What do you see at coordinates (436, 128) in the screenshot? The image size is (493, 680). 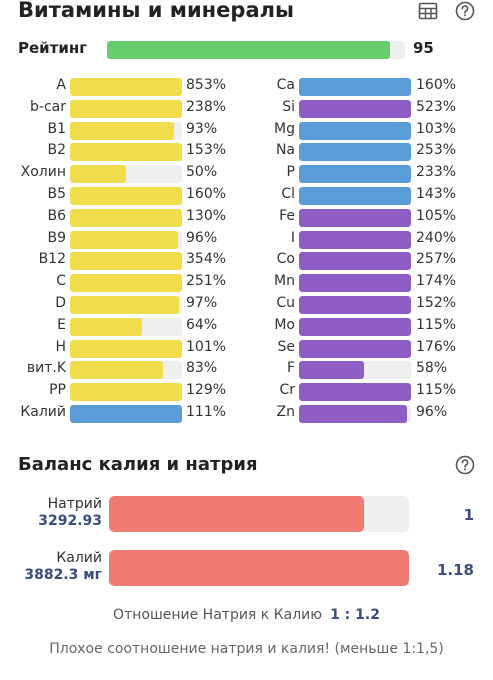 I see `nutrient-value: 103%` at bounding box center [436, 128].